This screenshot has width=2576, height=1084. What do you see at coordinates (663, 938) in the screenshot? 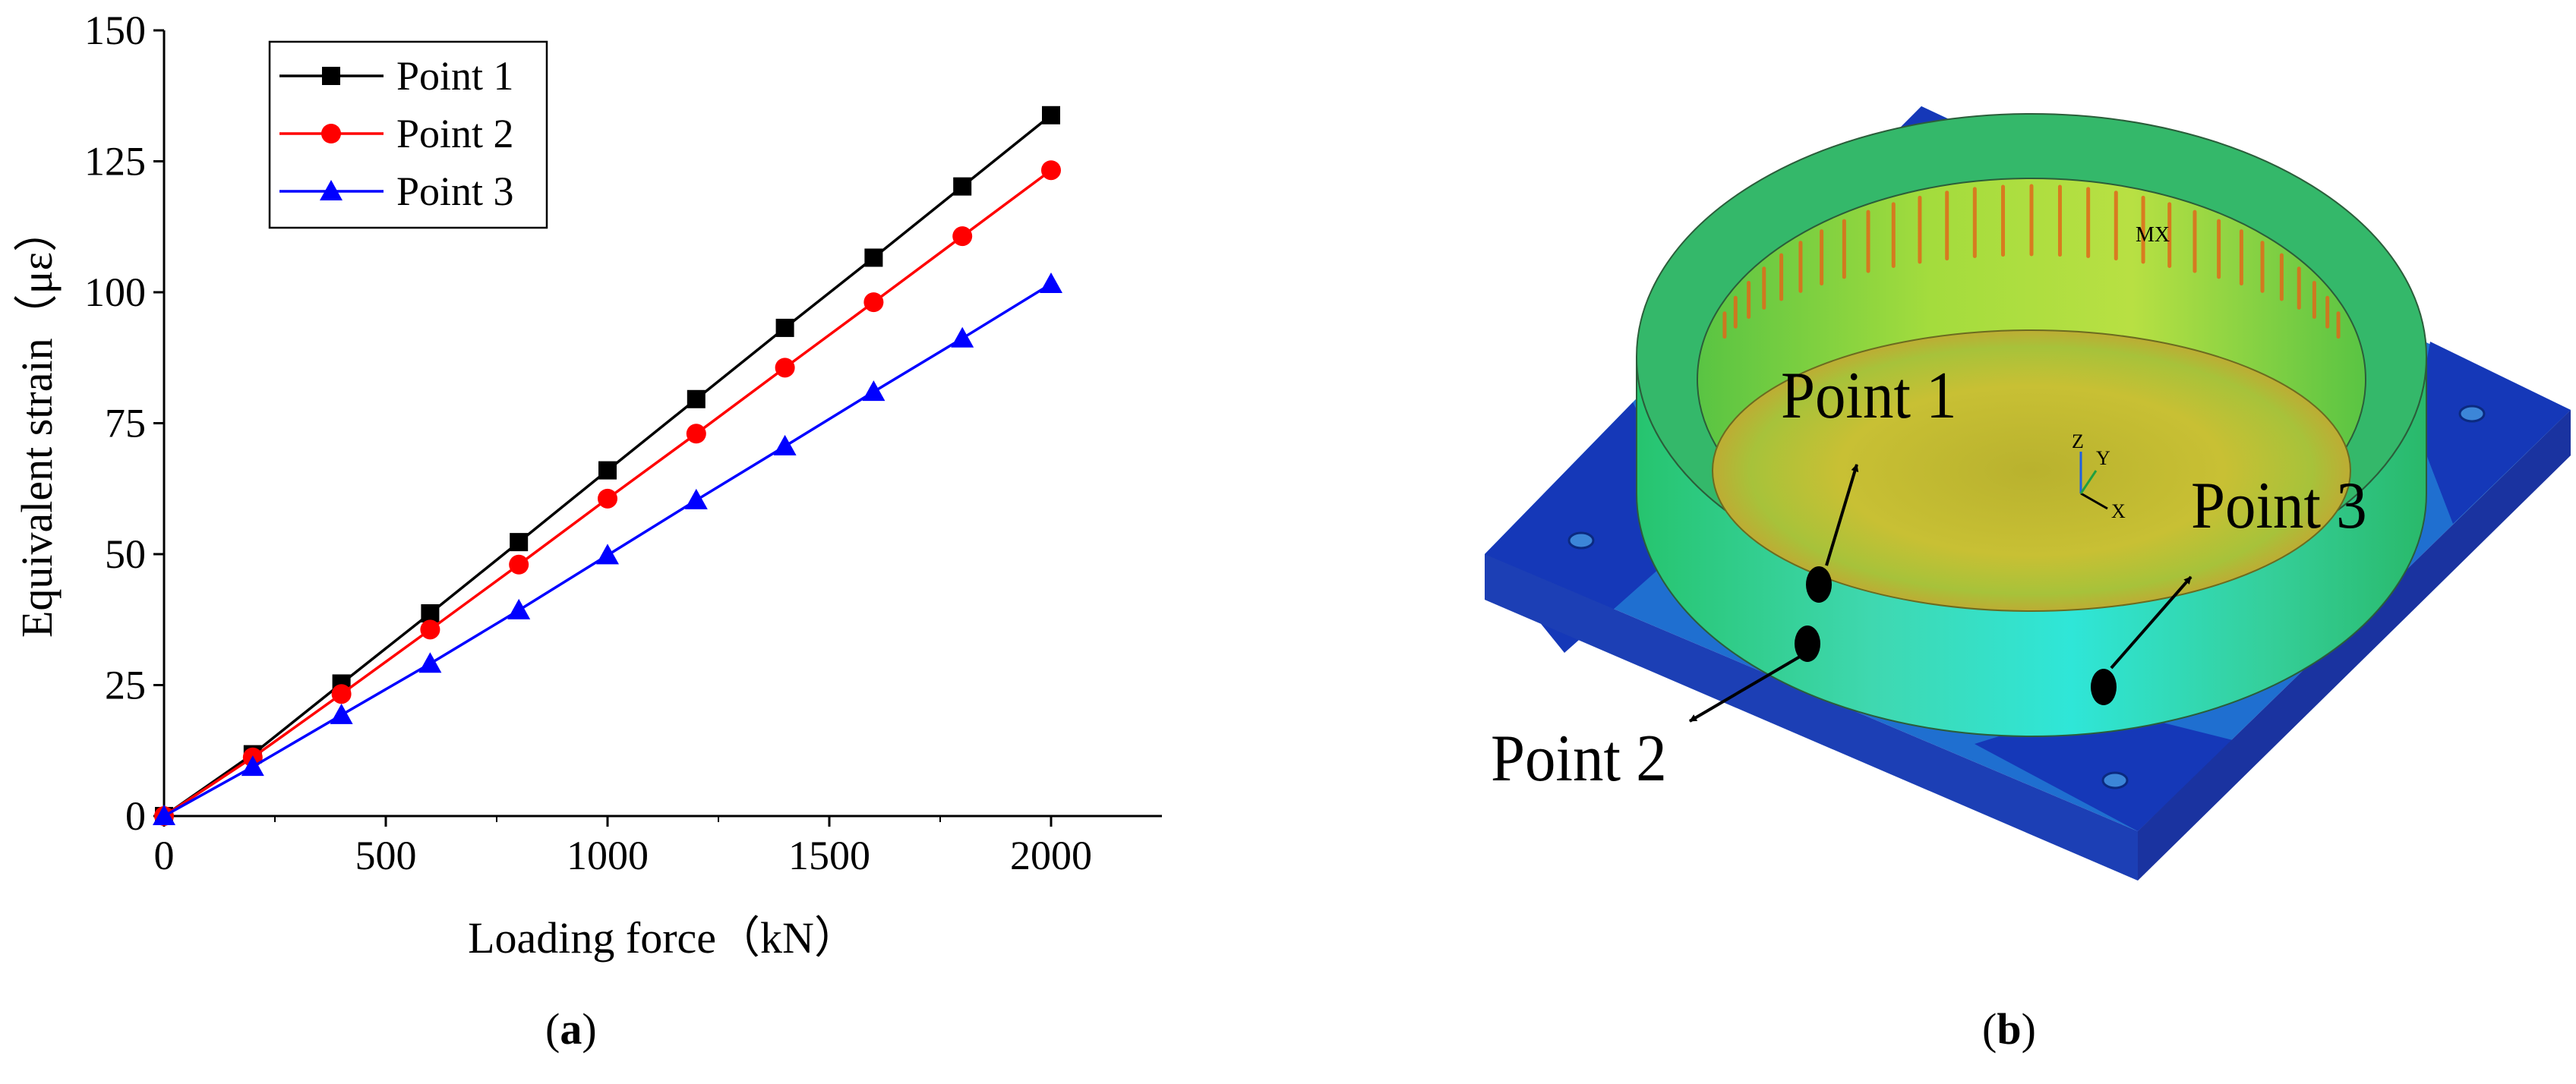
I see `x-axis-label: Loading force（kN）` at bounding box center [663, 938].